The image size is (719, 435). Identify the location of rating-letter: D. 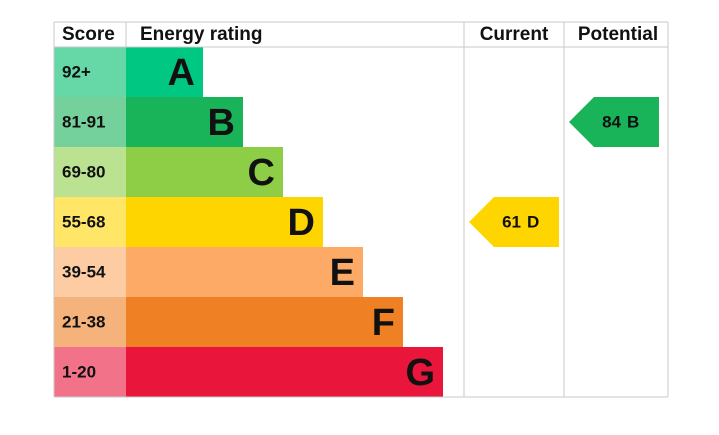
(301, 223).